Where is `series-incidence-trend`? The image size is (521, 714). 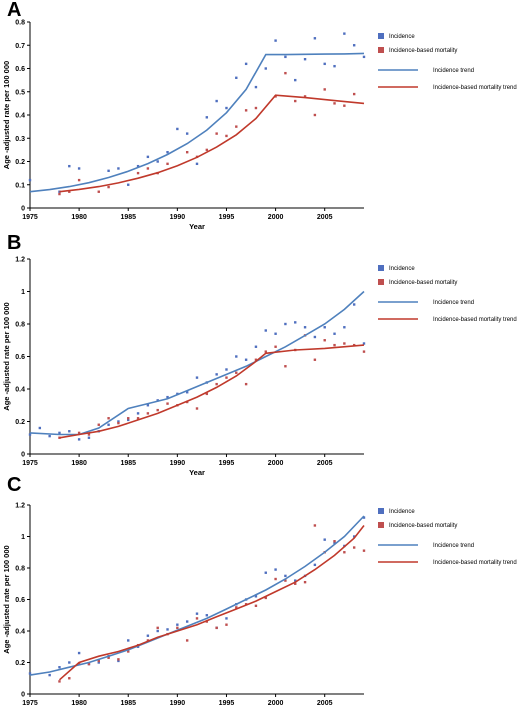 series-incidence-trend is located at coordinates (197, 595).